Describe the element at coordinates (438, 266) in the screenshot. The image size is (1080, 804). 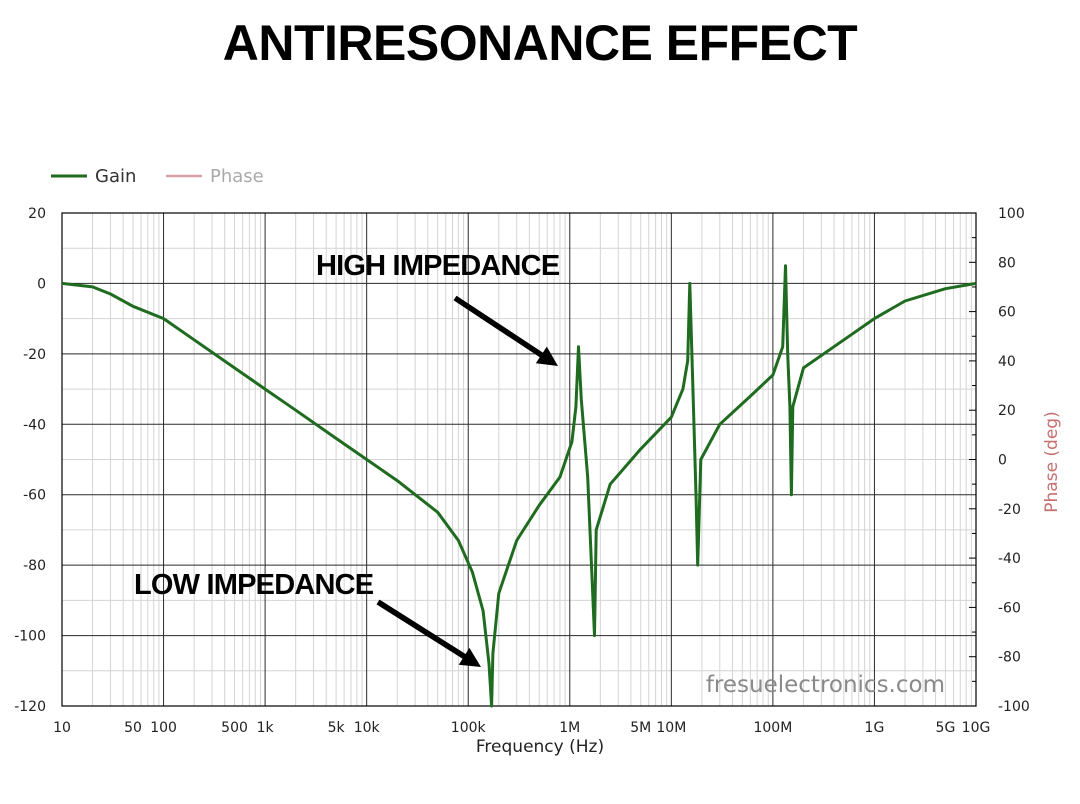
I see `annotation-high-impedance: HIGH IMPEDANCE` at that location.